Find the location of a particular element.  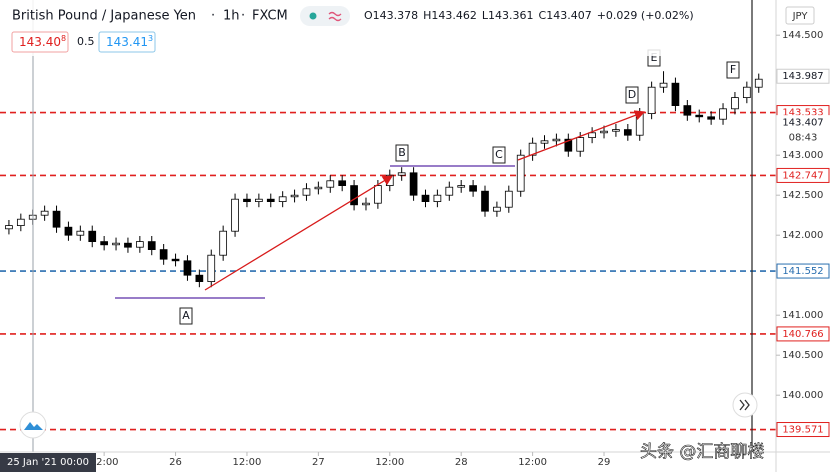

countdown: 08:43 is located at coordinates (803, 138).